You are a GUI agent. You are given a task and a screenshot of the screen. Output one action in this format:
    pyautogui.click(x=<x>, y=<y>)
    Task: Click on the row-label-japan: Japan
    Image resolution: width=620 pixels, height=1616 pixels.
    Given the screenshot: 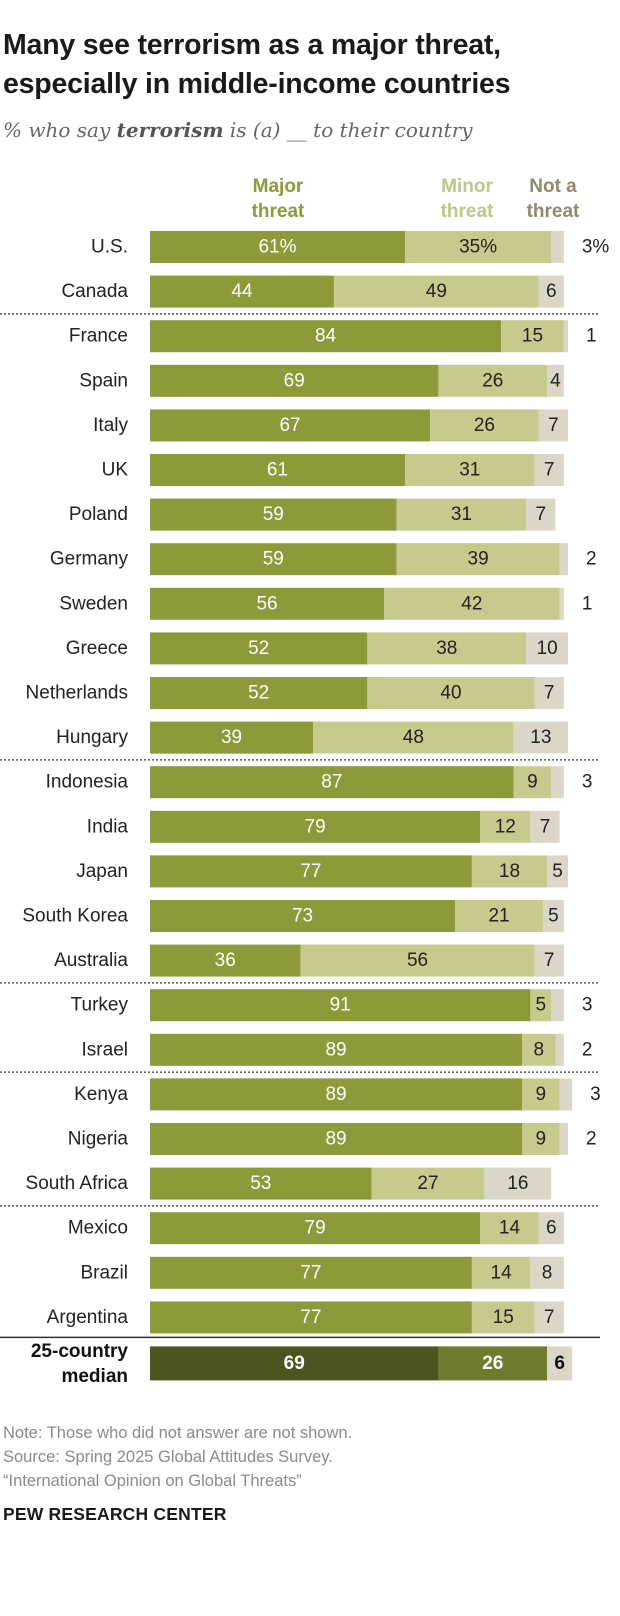 What is the action you would take?
    pyautogui.click(x=102, y=871)
    